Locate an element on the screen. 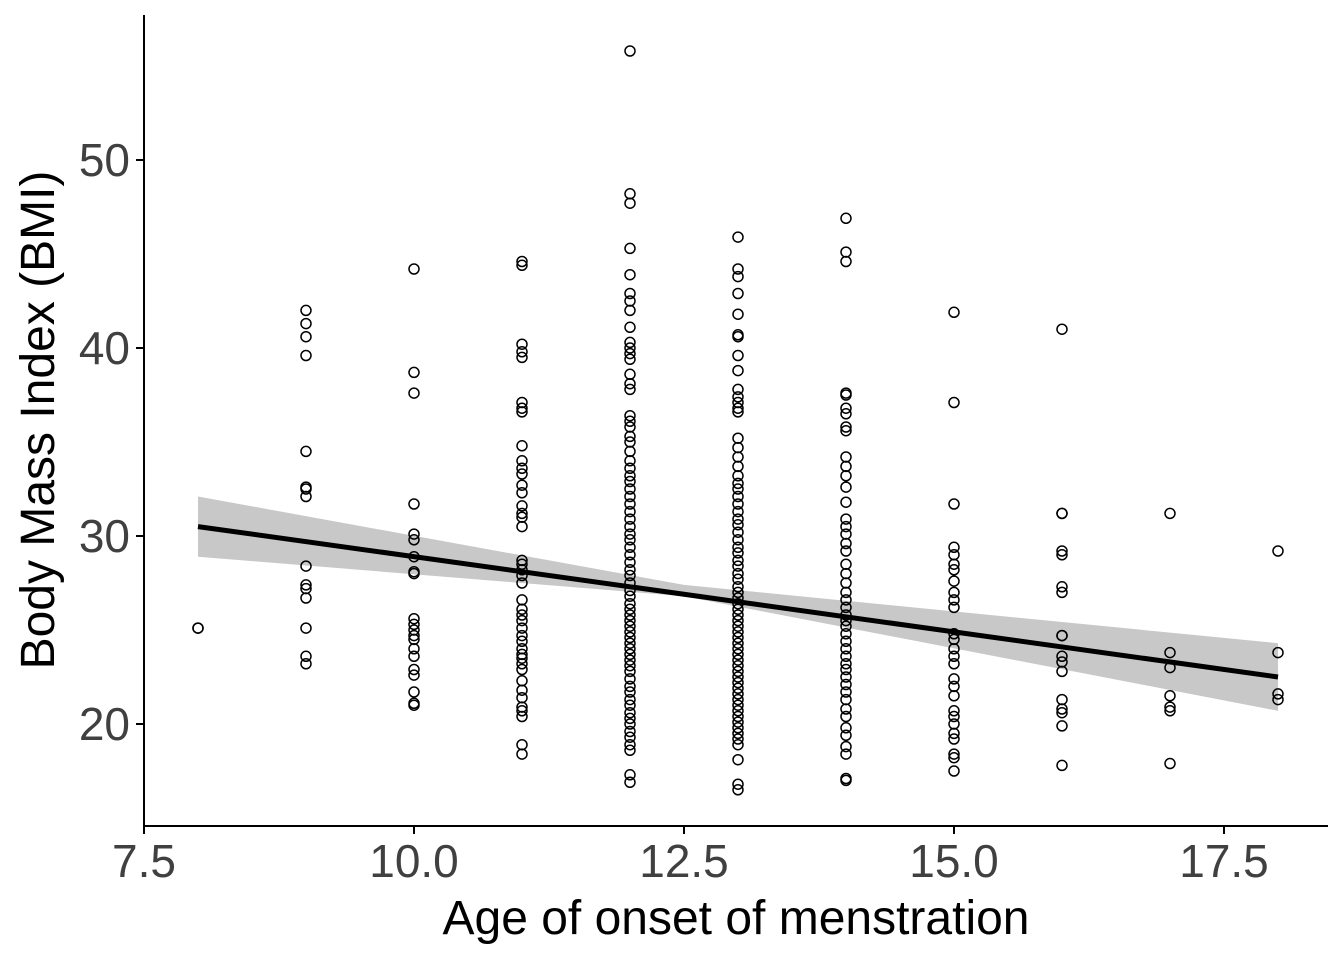  y-ticks: 20 30 40 50 is located at coordinates (111, 442).